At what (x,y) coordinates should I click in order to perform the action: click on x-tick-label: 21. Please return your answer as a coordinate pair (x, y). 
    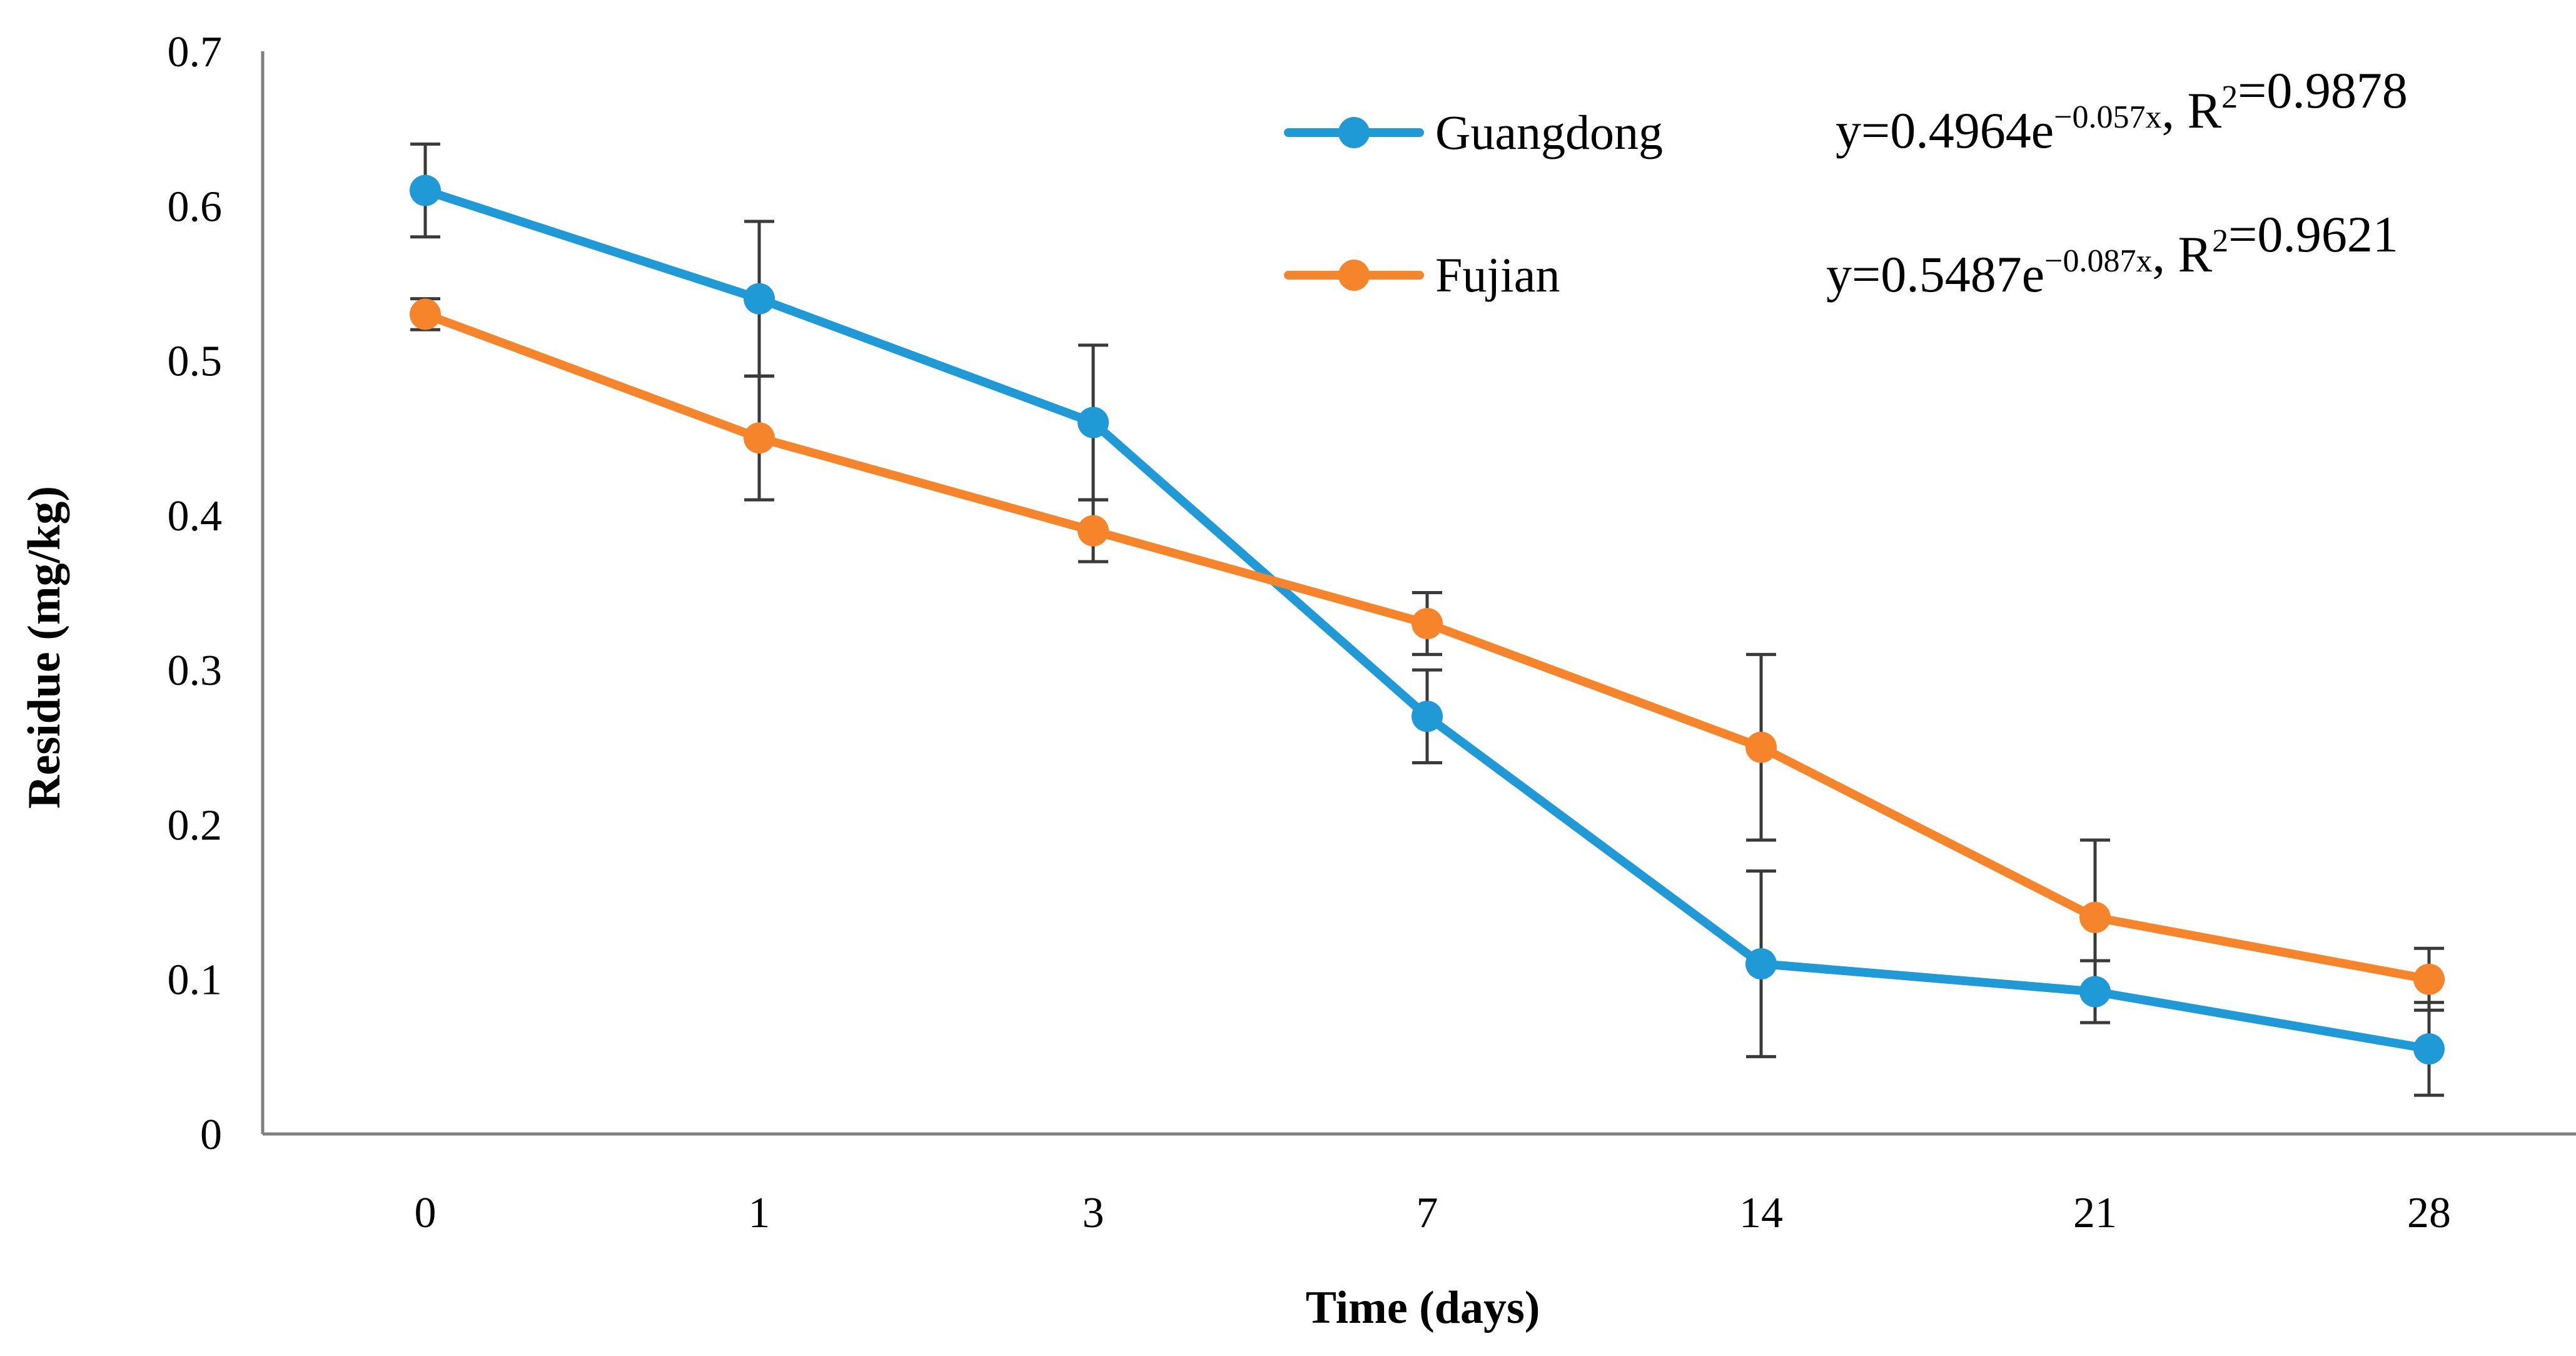
    Looking at the image, I should click on (2095, 1213).